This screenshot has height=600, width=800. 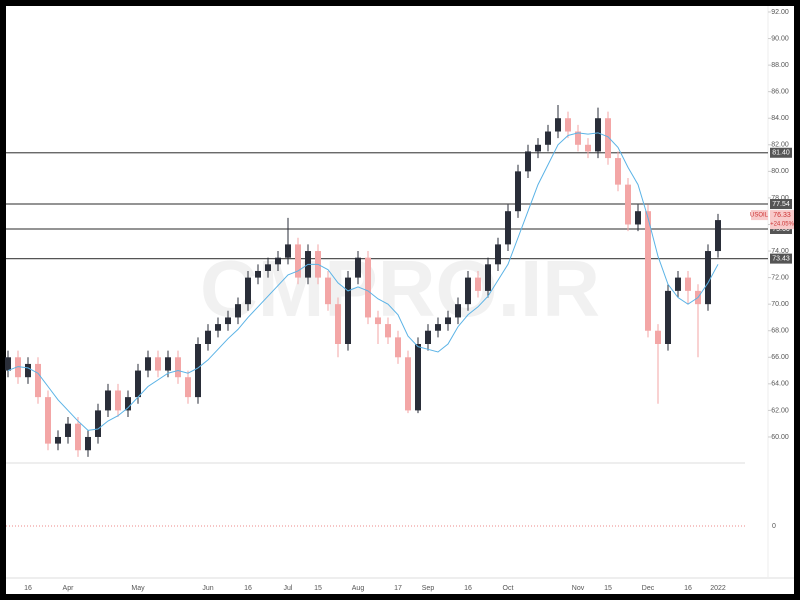 What do you see at coordinates (578, 588) in the screenshot?
I see `x-tick-label: Nov` at bounding box center [578, 588].